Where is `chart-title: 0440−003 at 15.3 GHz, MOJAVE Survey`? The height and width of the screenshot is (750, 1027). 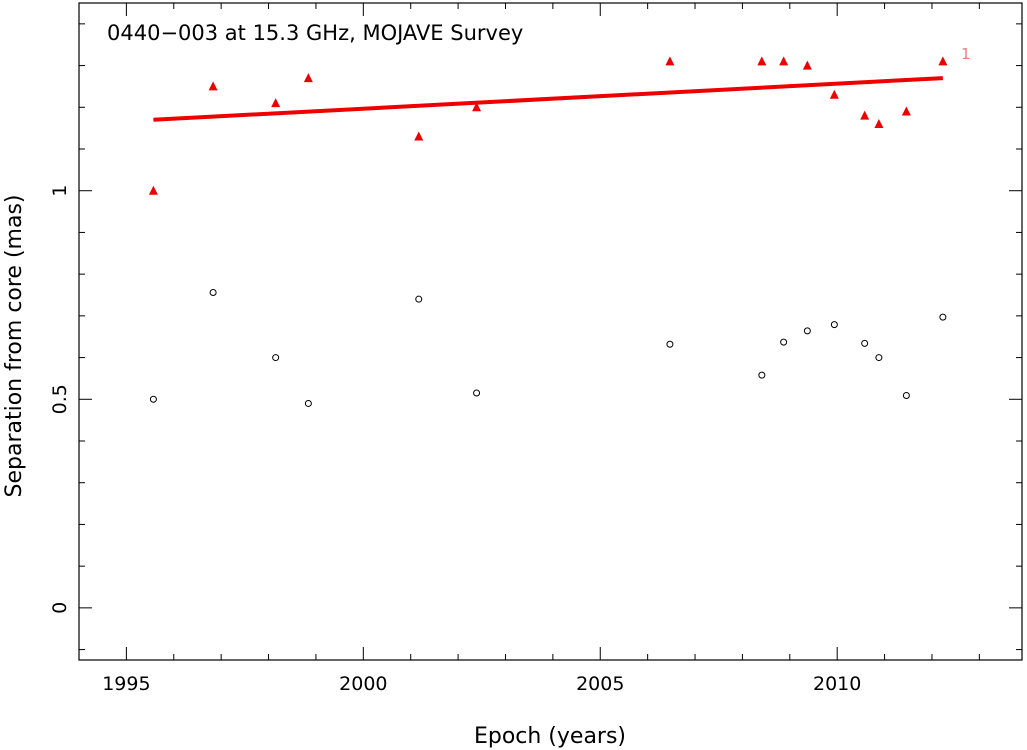
chart-title: 0440−003 at 15.3 GHz, MOJAVE Survey is located at coordinates (315, 33).